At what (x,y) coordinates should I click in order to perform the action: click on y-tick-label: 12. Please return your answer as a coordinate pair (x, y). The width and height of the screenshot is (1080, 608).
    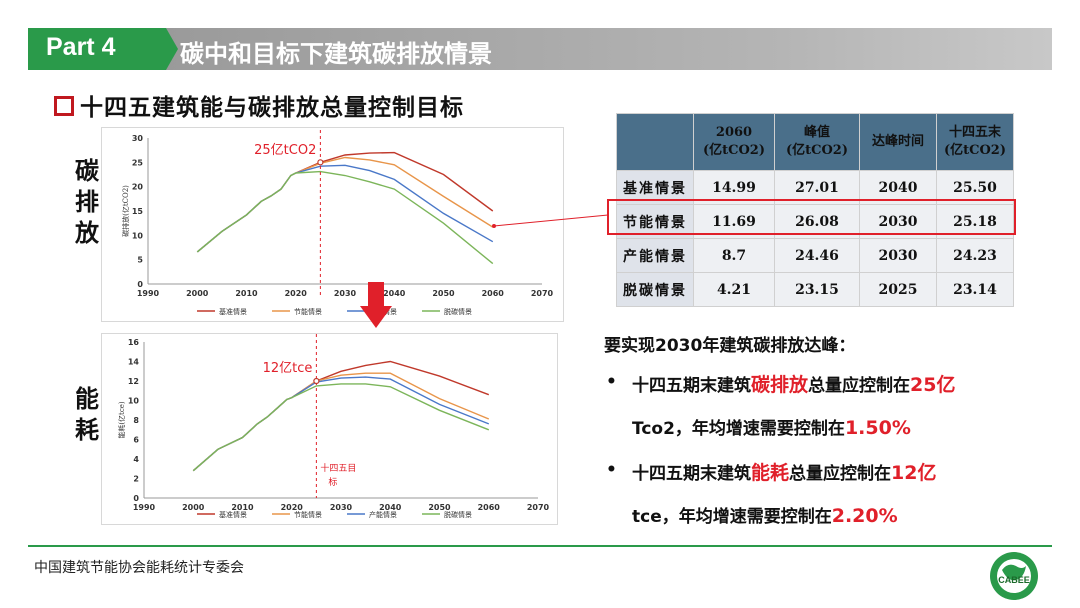
    Looking at the image, I should click on (133, 381).